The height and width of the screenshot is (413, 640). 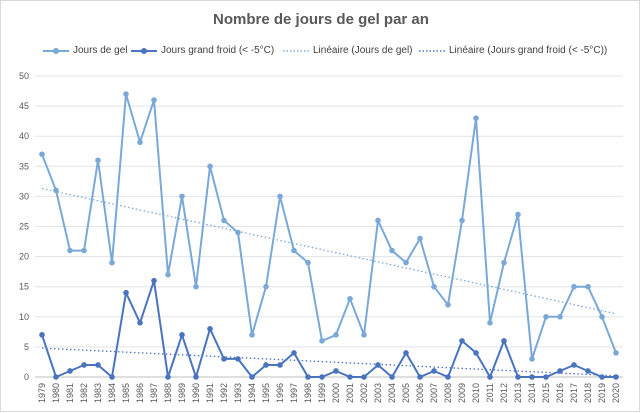 I want to click on x-tick-label: 1995, so click(x=266, y=393).